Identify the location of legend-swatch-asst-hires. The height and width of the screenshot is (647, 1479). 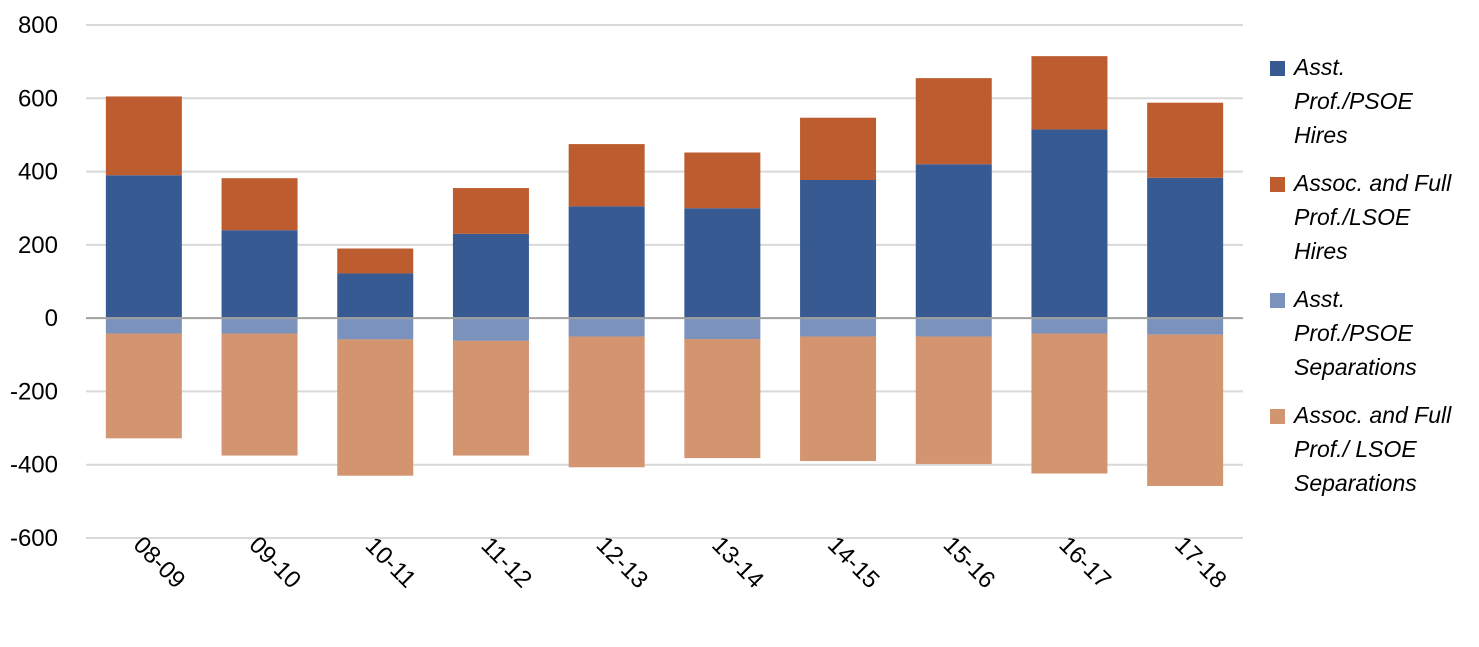
(1277, 68).